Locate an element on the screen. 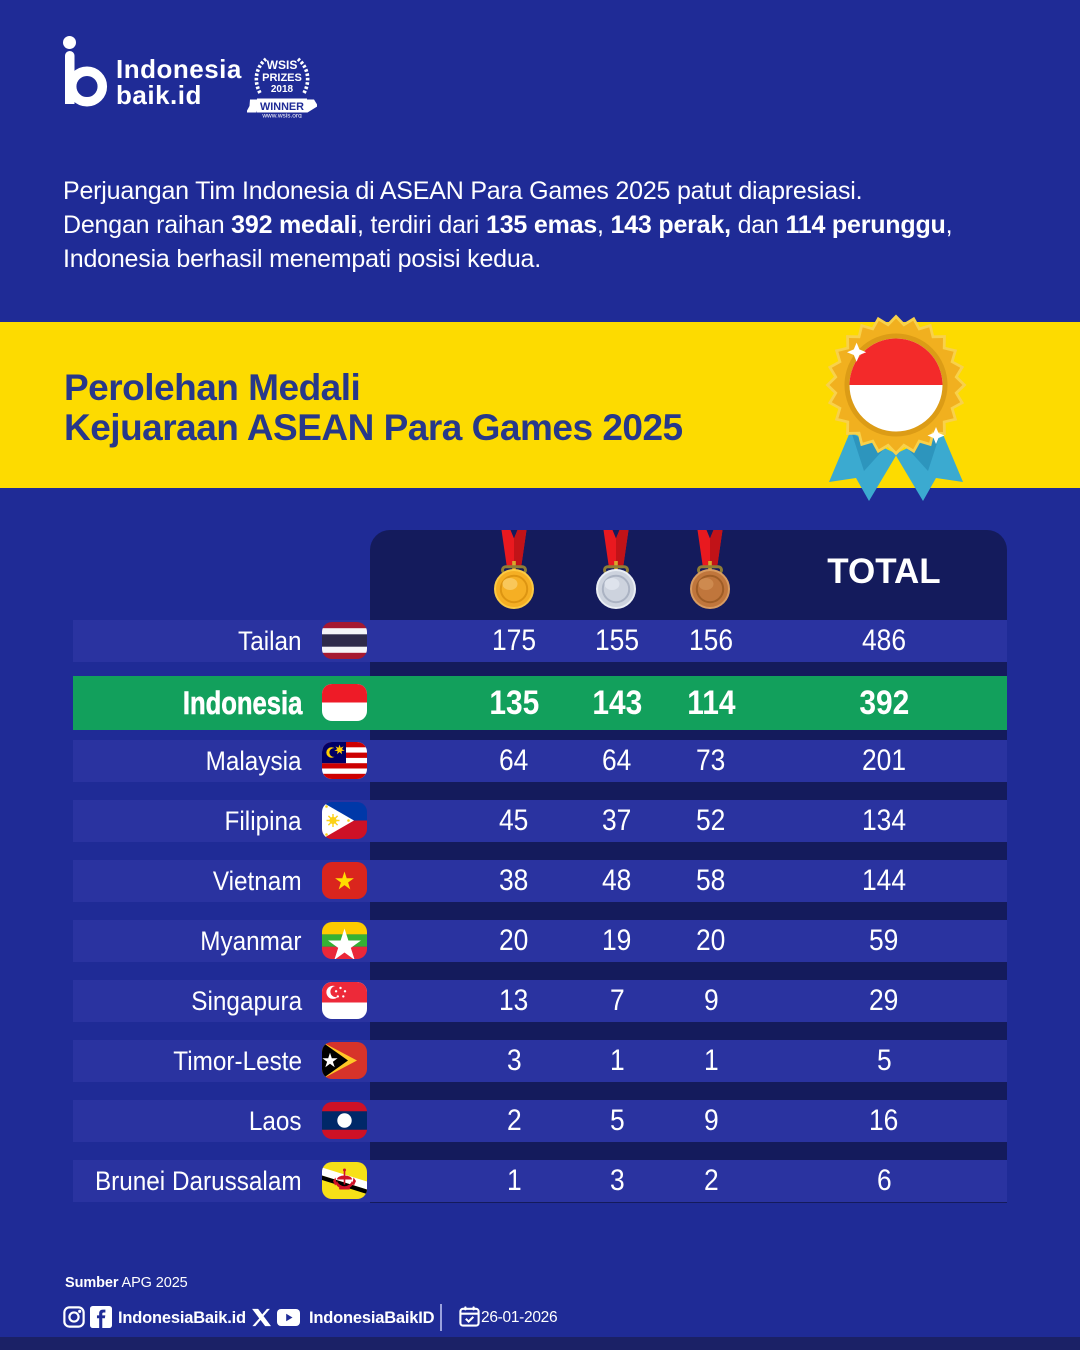  svg-text: WINNER is located at coordinates (282, 107).